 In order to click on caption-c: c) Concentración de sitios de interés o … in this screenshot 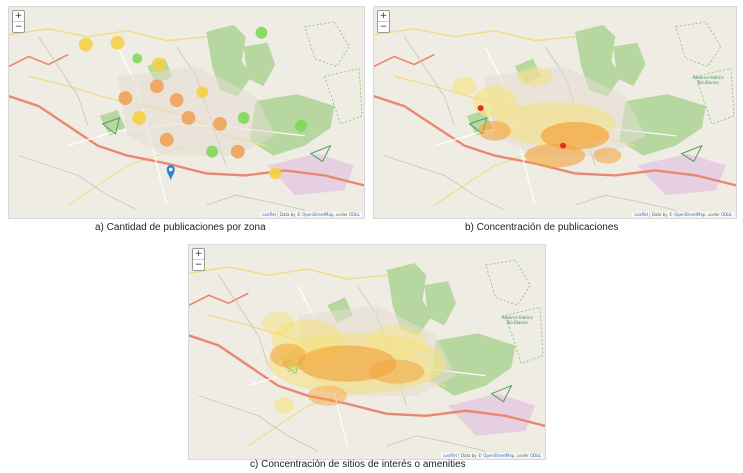, I will do `click(358, 464)`.